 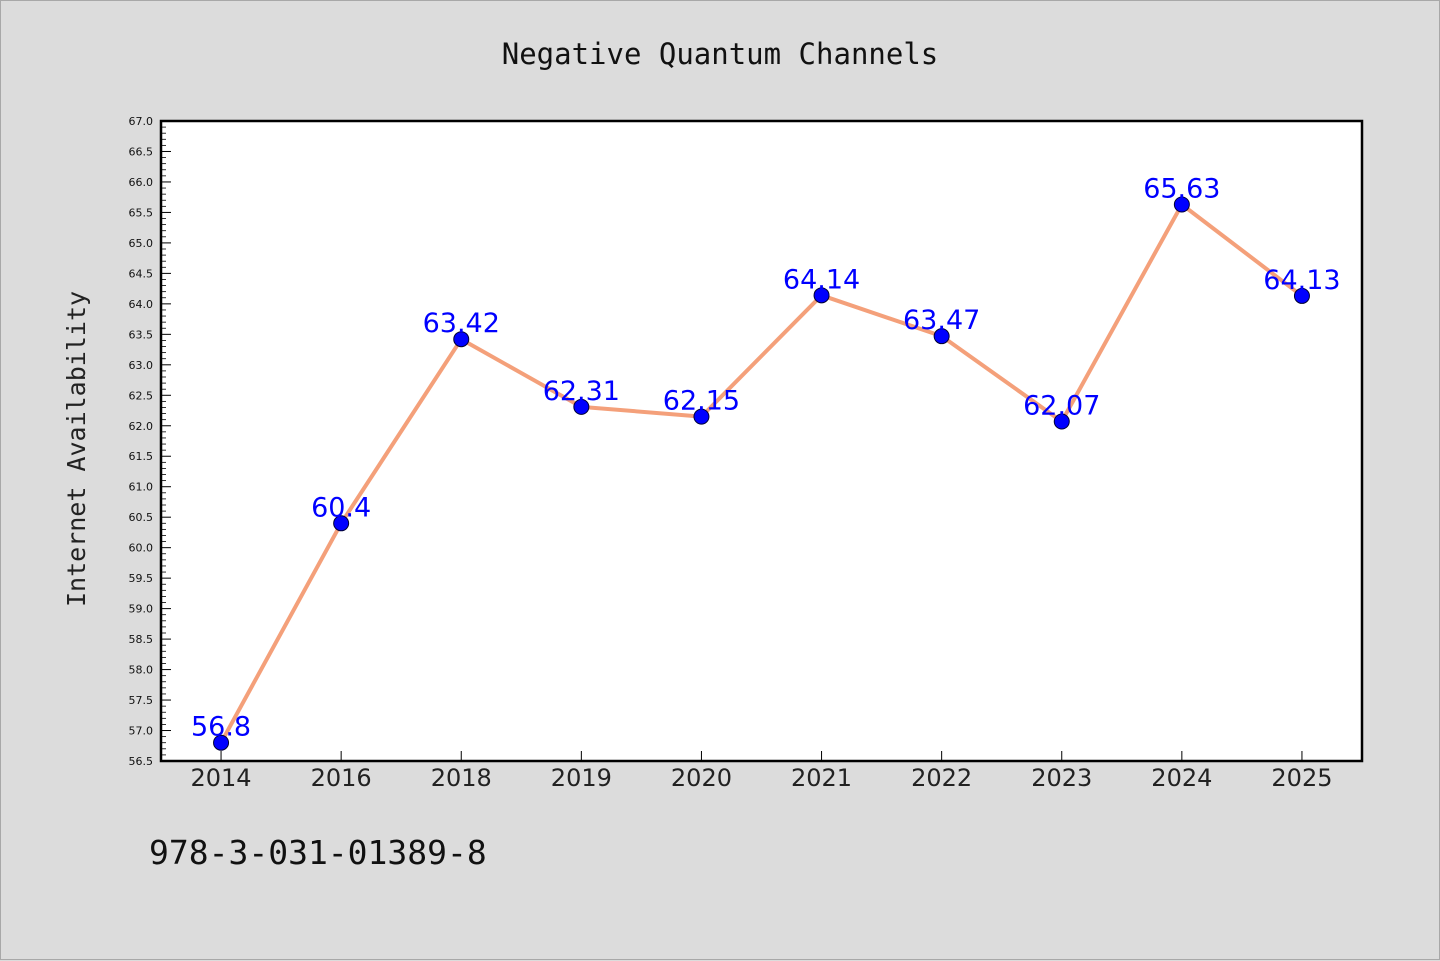 I want to click on y-tick-label: 59.0, so click(x=141, y=609).